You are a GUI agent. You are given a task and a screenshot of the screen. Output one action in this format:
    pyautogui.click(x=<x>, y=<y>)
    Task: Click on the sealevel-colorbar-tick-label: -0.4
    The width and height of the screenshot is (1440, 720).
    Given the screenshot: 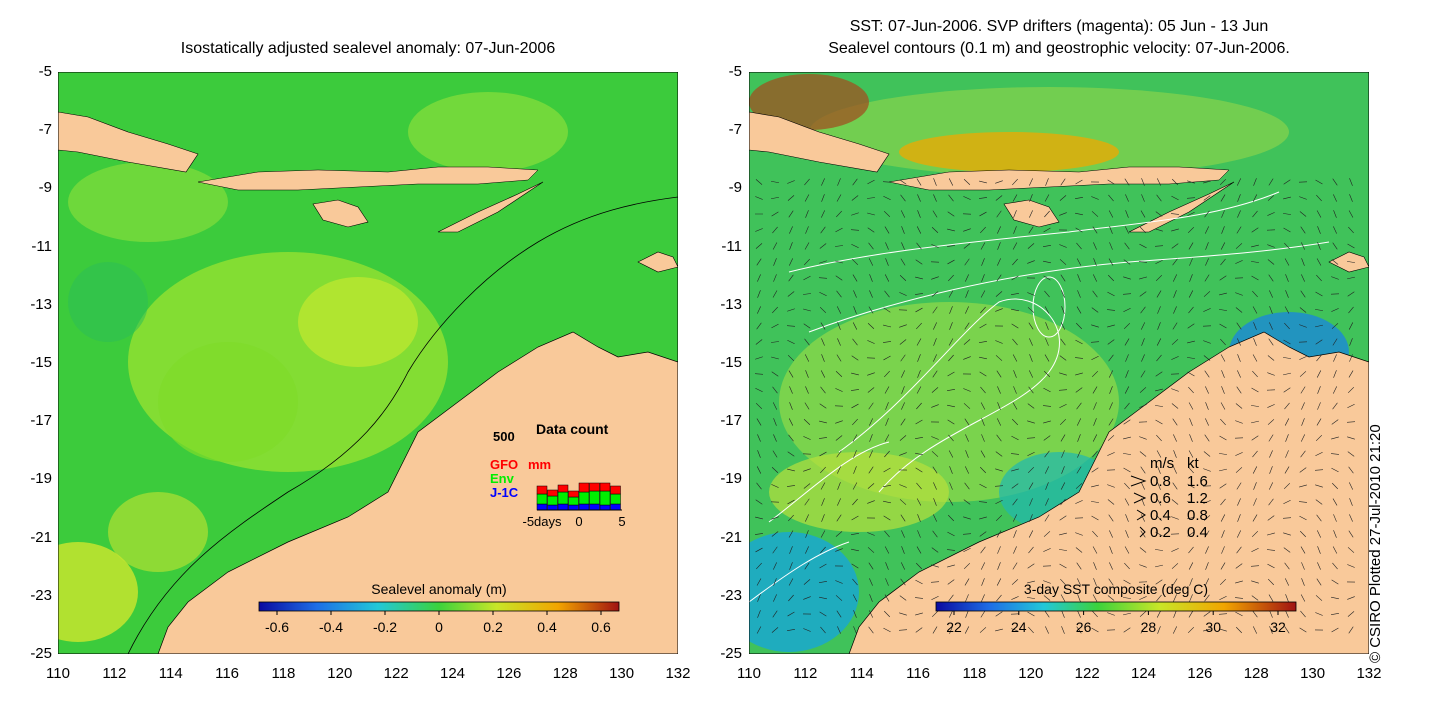 What is the action you would take?
    pyautogui.click(x=331, y=627)
    